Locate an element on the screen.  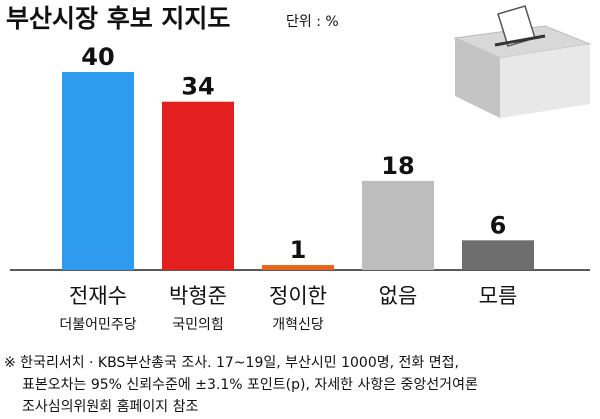
value-label: 40 is located at coordinates (97, 57).